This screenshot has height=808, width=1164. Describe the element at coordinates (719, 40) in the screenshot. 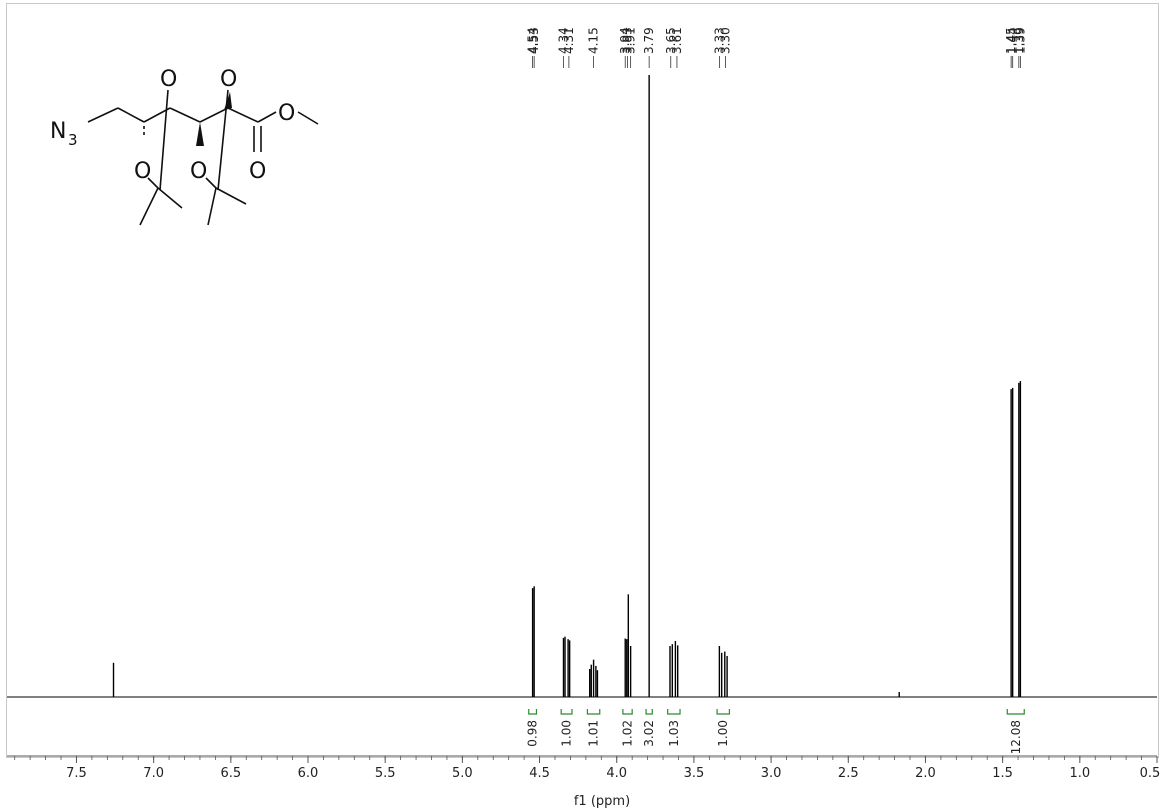

I see `peak-label-text: 3.33` at that location.